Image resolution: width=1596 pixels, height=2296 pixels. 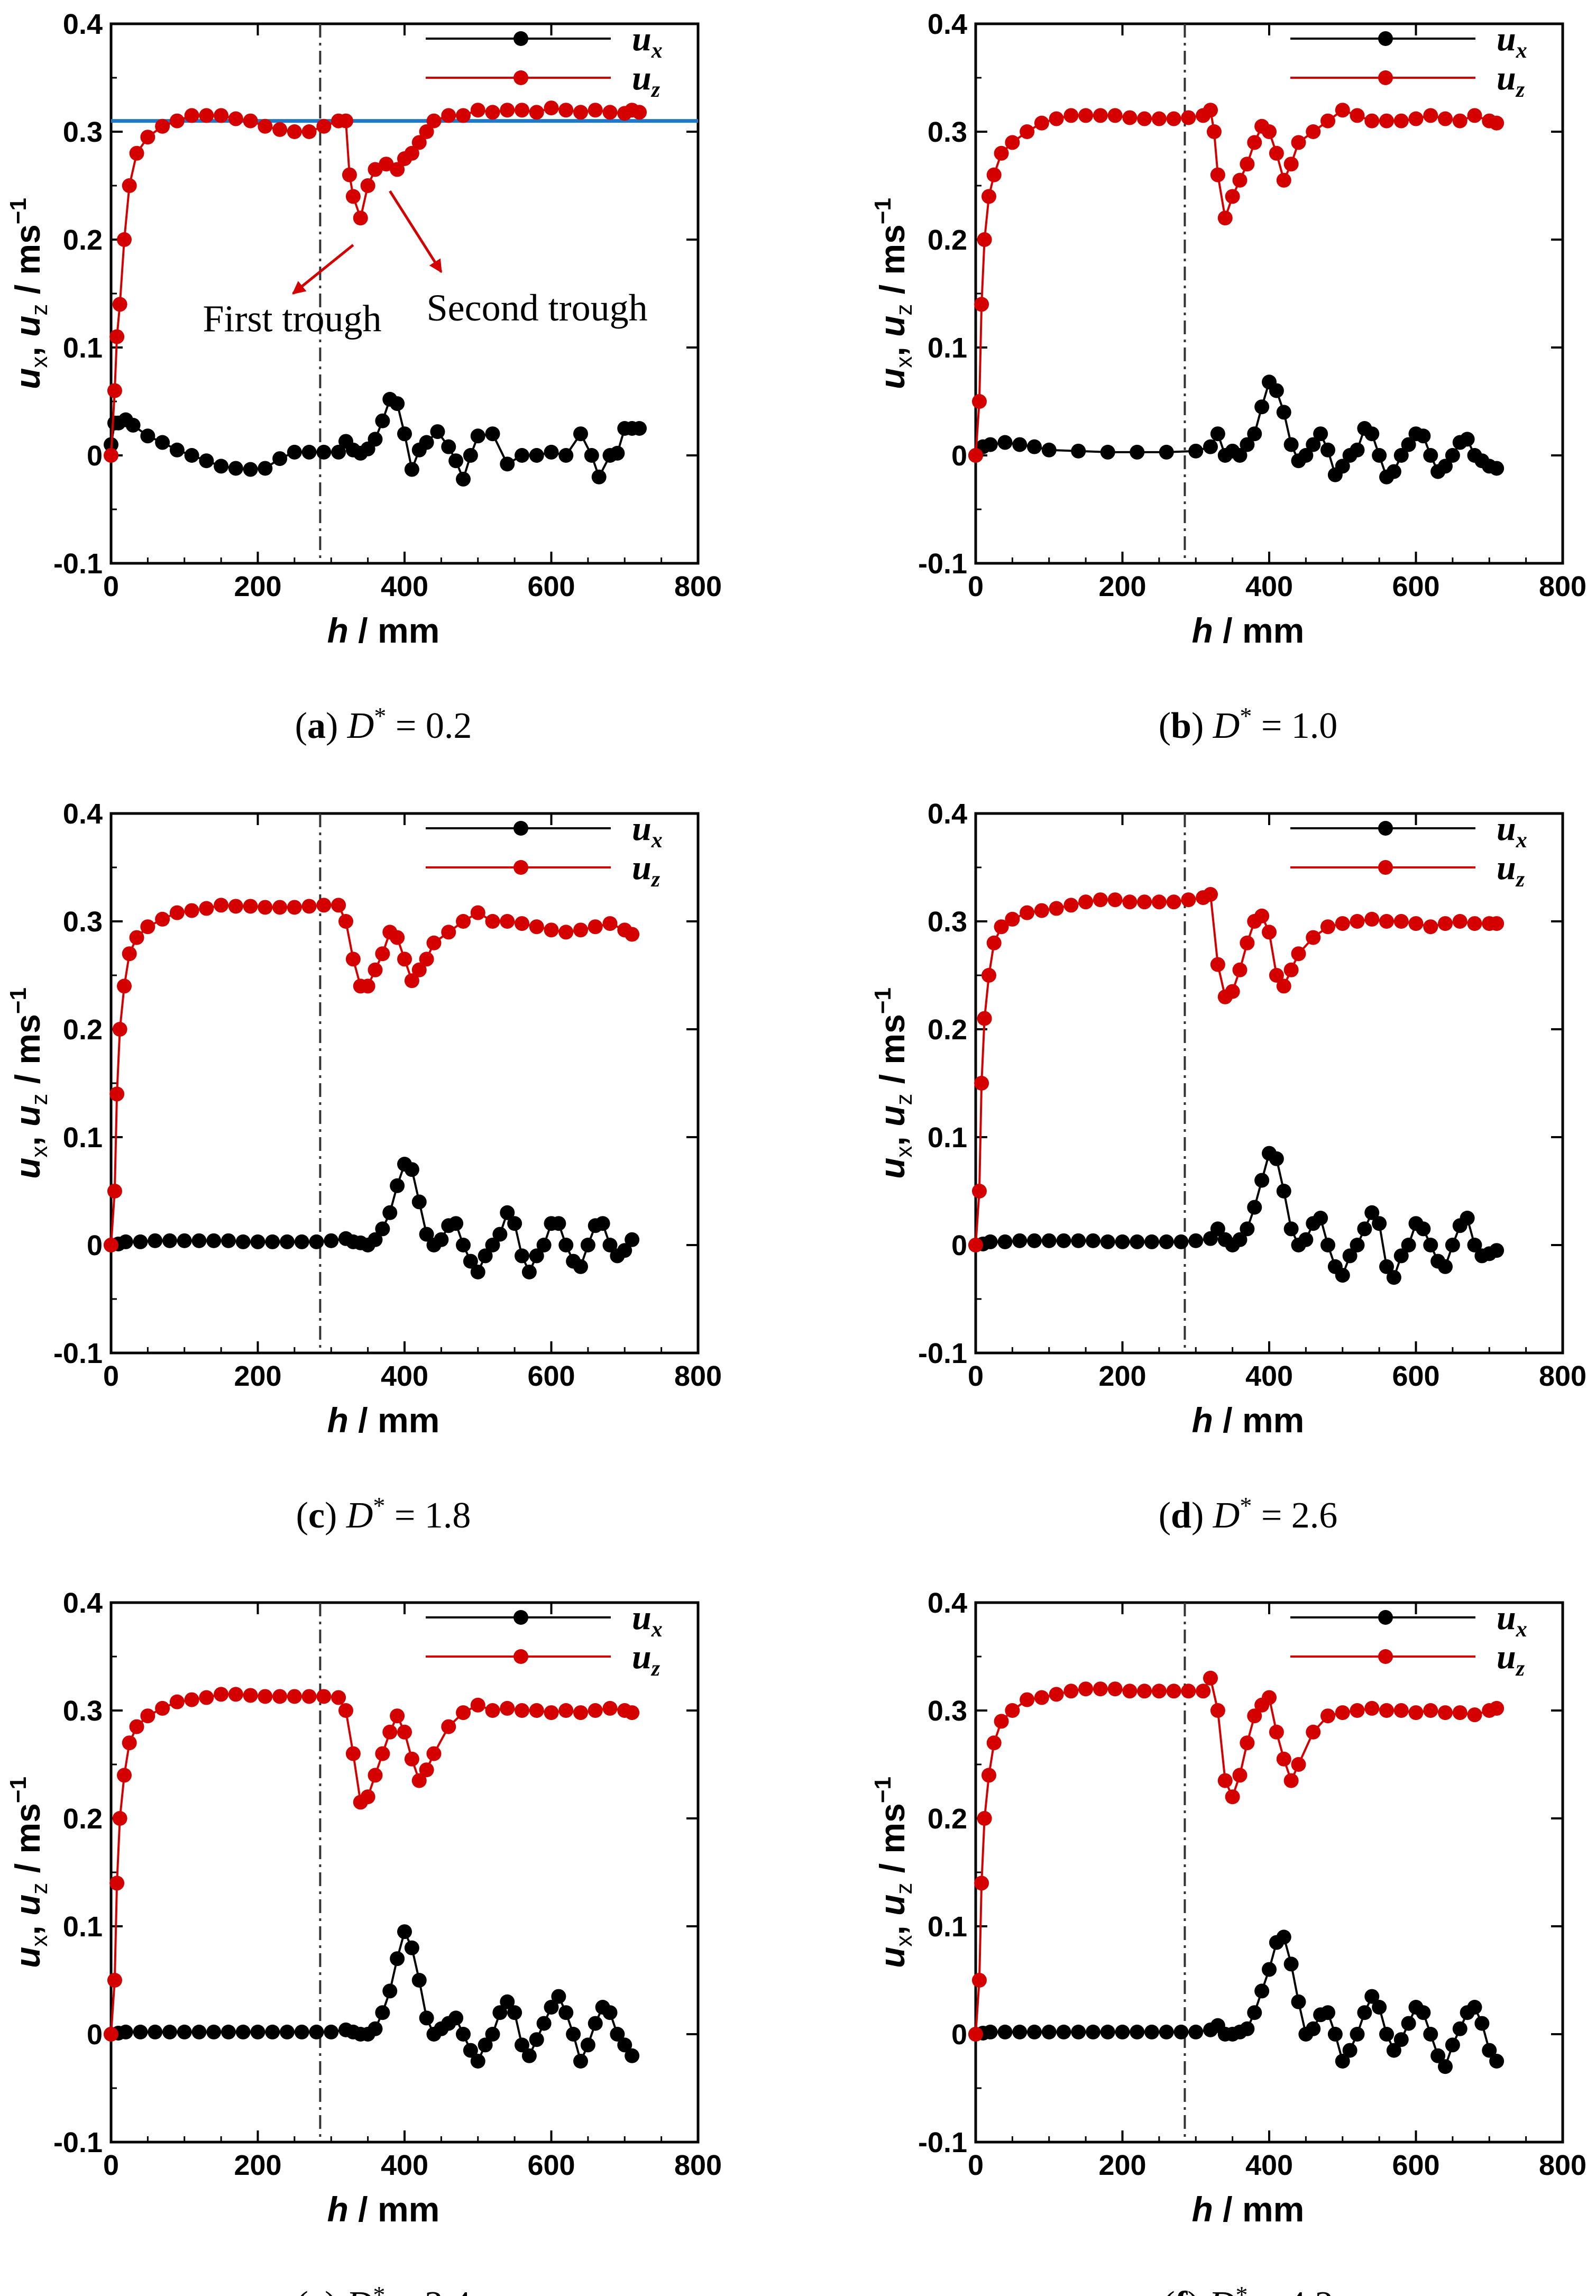 I want to click on caption-value: = 4.2, so click(x=1291, y=2290).